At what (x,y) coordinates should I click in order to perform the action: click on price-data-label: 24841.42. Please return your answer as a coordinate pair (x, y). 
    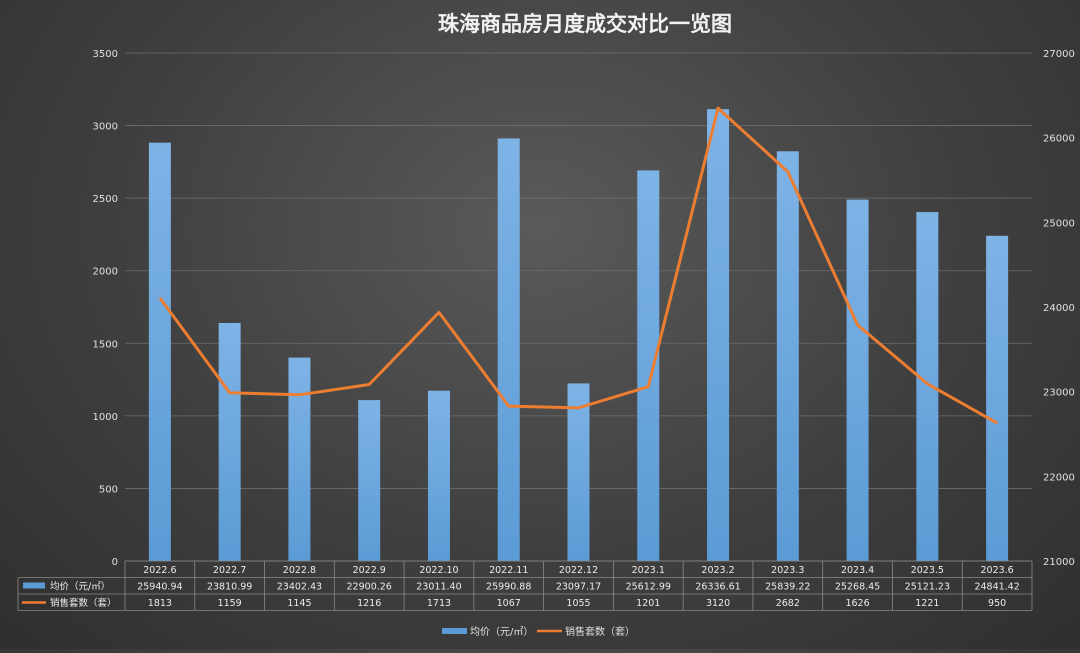
    Looking at the image, I should click on (996, 587).